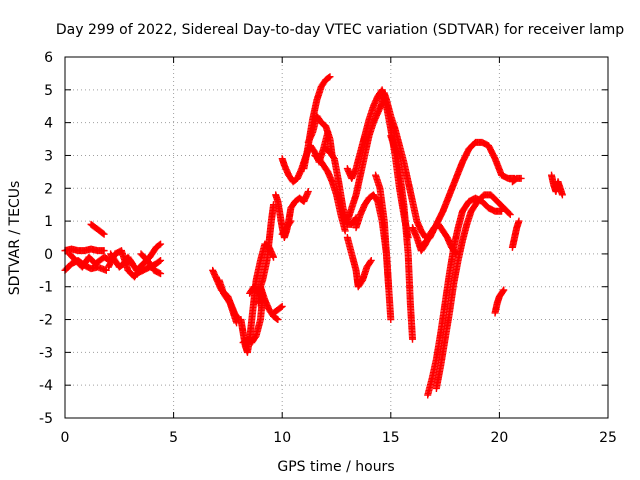 The height and width of the screenshot is (480, 640). What do you see at coordinates (391, 438) in the screenshot?
I see `x-tick-label: 15` at bounding box center [391, 438].